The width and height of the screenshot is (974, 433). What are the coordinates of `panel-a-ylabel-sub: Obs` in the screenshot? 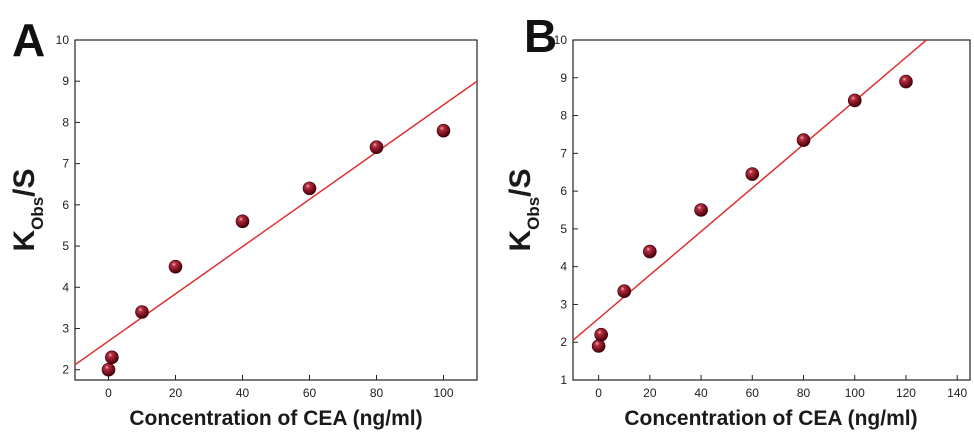 It's located at (37, 213).